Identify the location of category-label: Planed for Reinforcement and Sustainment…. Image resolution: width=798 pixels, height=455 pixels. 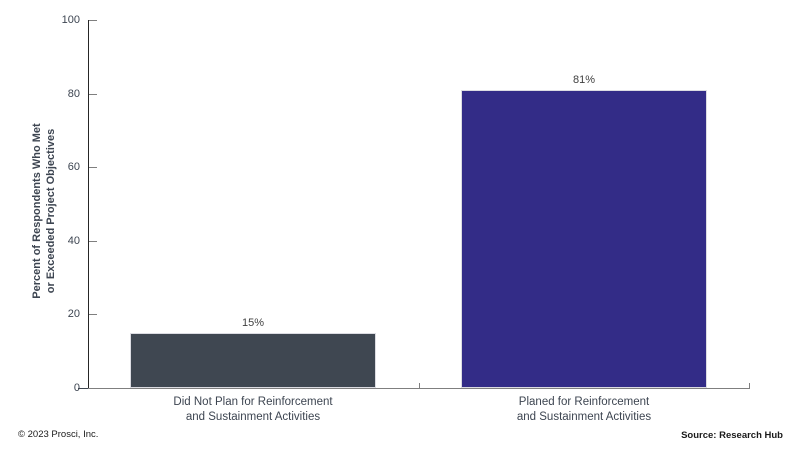
(584, 409).